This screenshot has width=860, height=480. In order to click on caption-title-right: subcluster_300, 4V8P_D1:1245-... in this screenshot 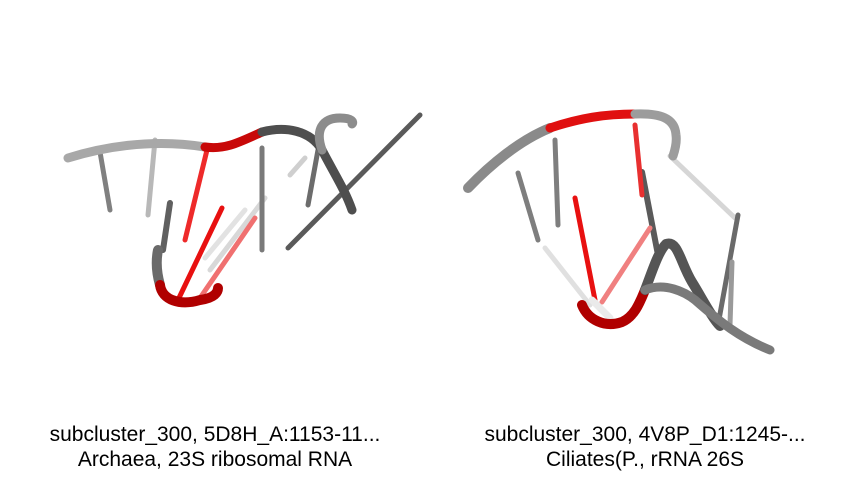, I will do `click(645, 434)`.